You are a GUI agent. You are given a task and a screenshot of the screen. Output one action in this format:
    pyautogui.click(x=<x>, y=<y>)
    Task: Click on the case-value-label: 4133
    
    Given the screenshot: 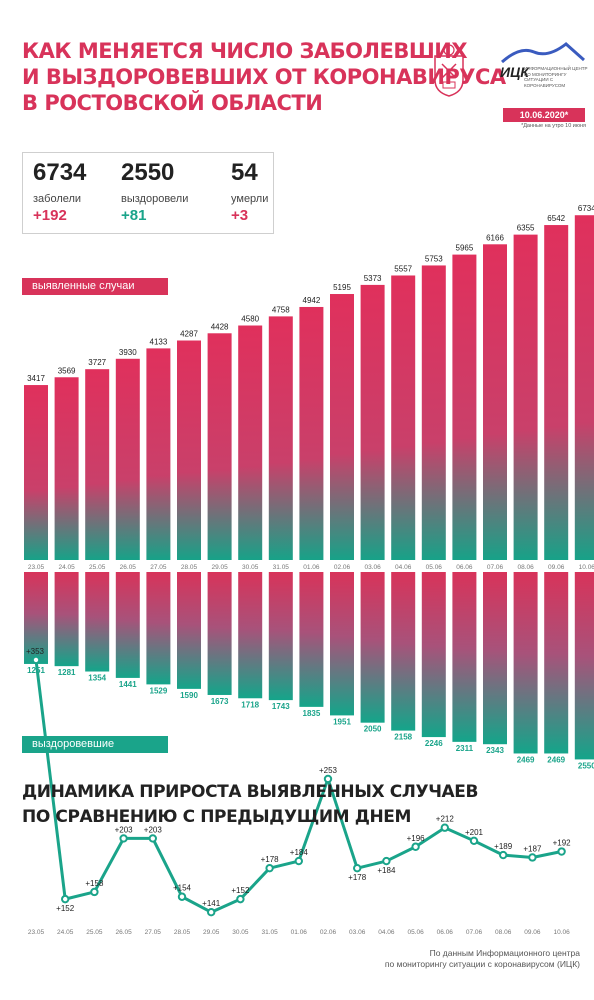 What is the action you would take?
    pyautogui.click(x=159, y=341)
    